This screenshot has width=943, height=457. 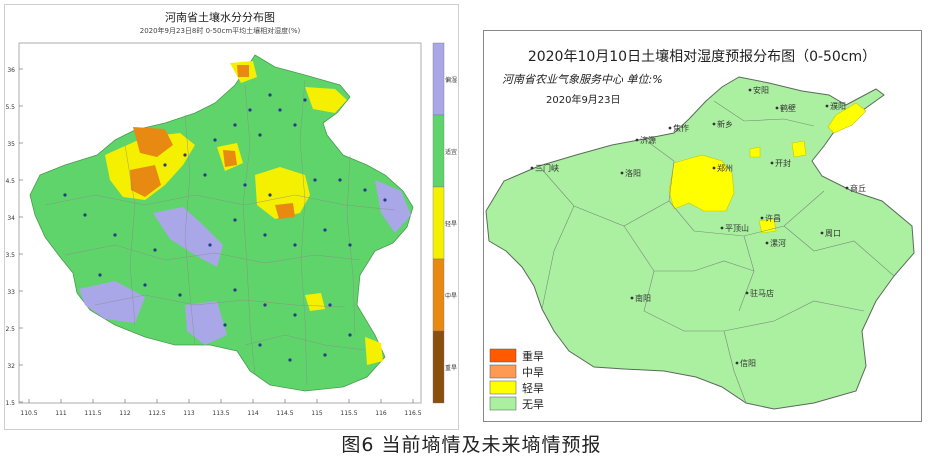 I want to click on x-tick-label: 112, so click(x=125, y=413).